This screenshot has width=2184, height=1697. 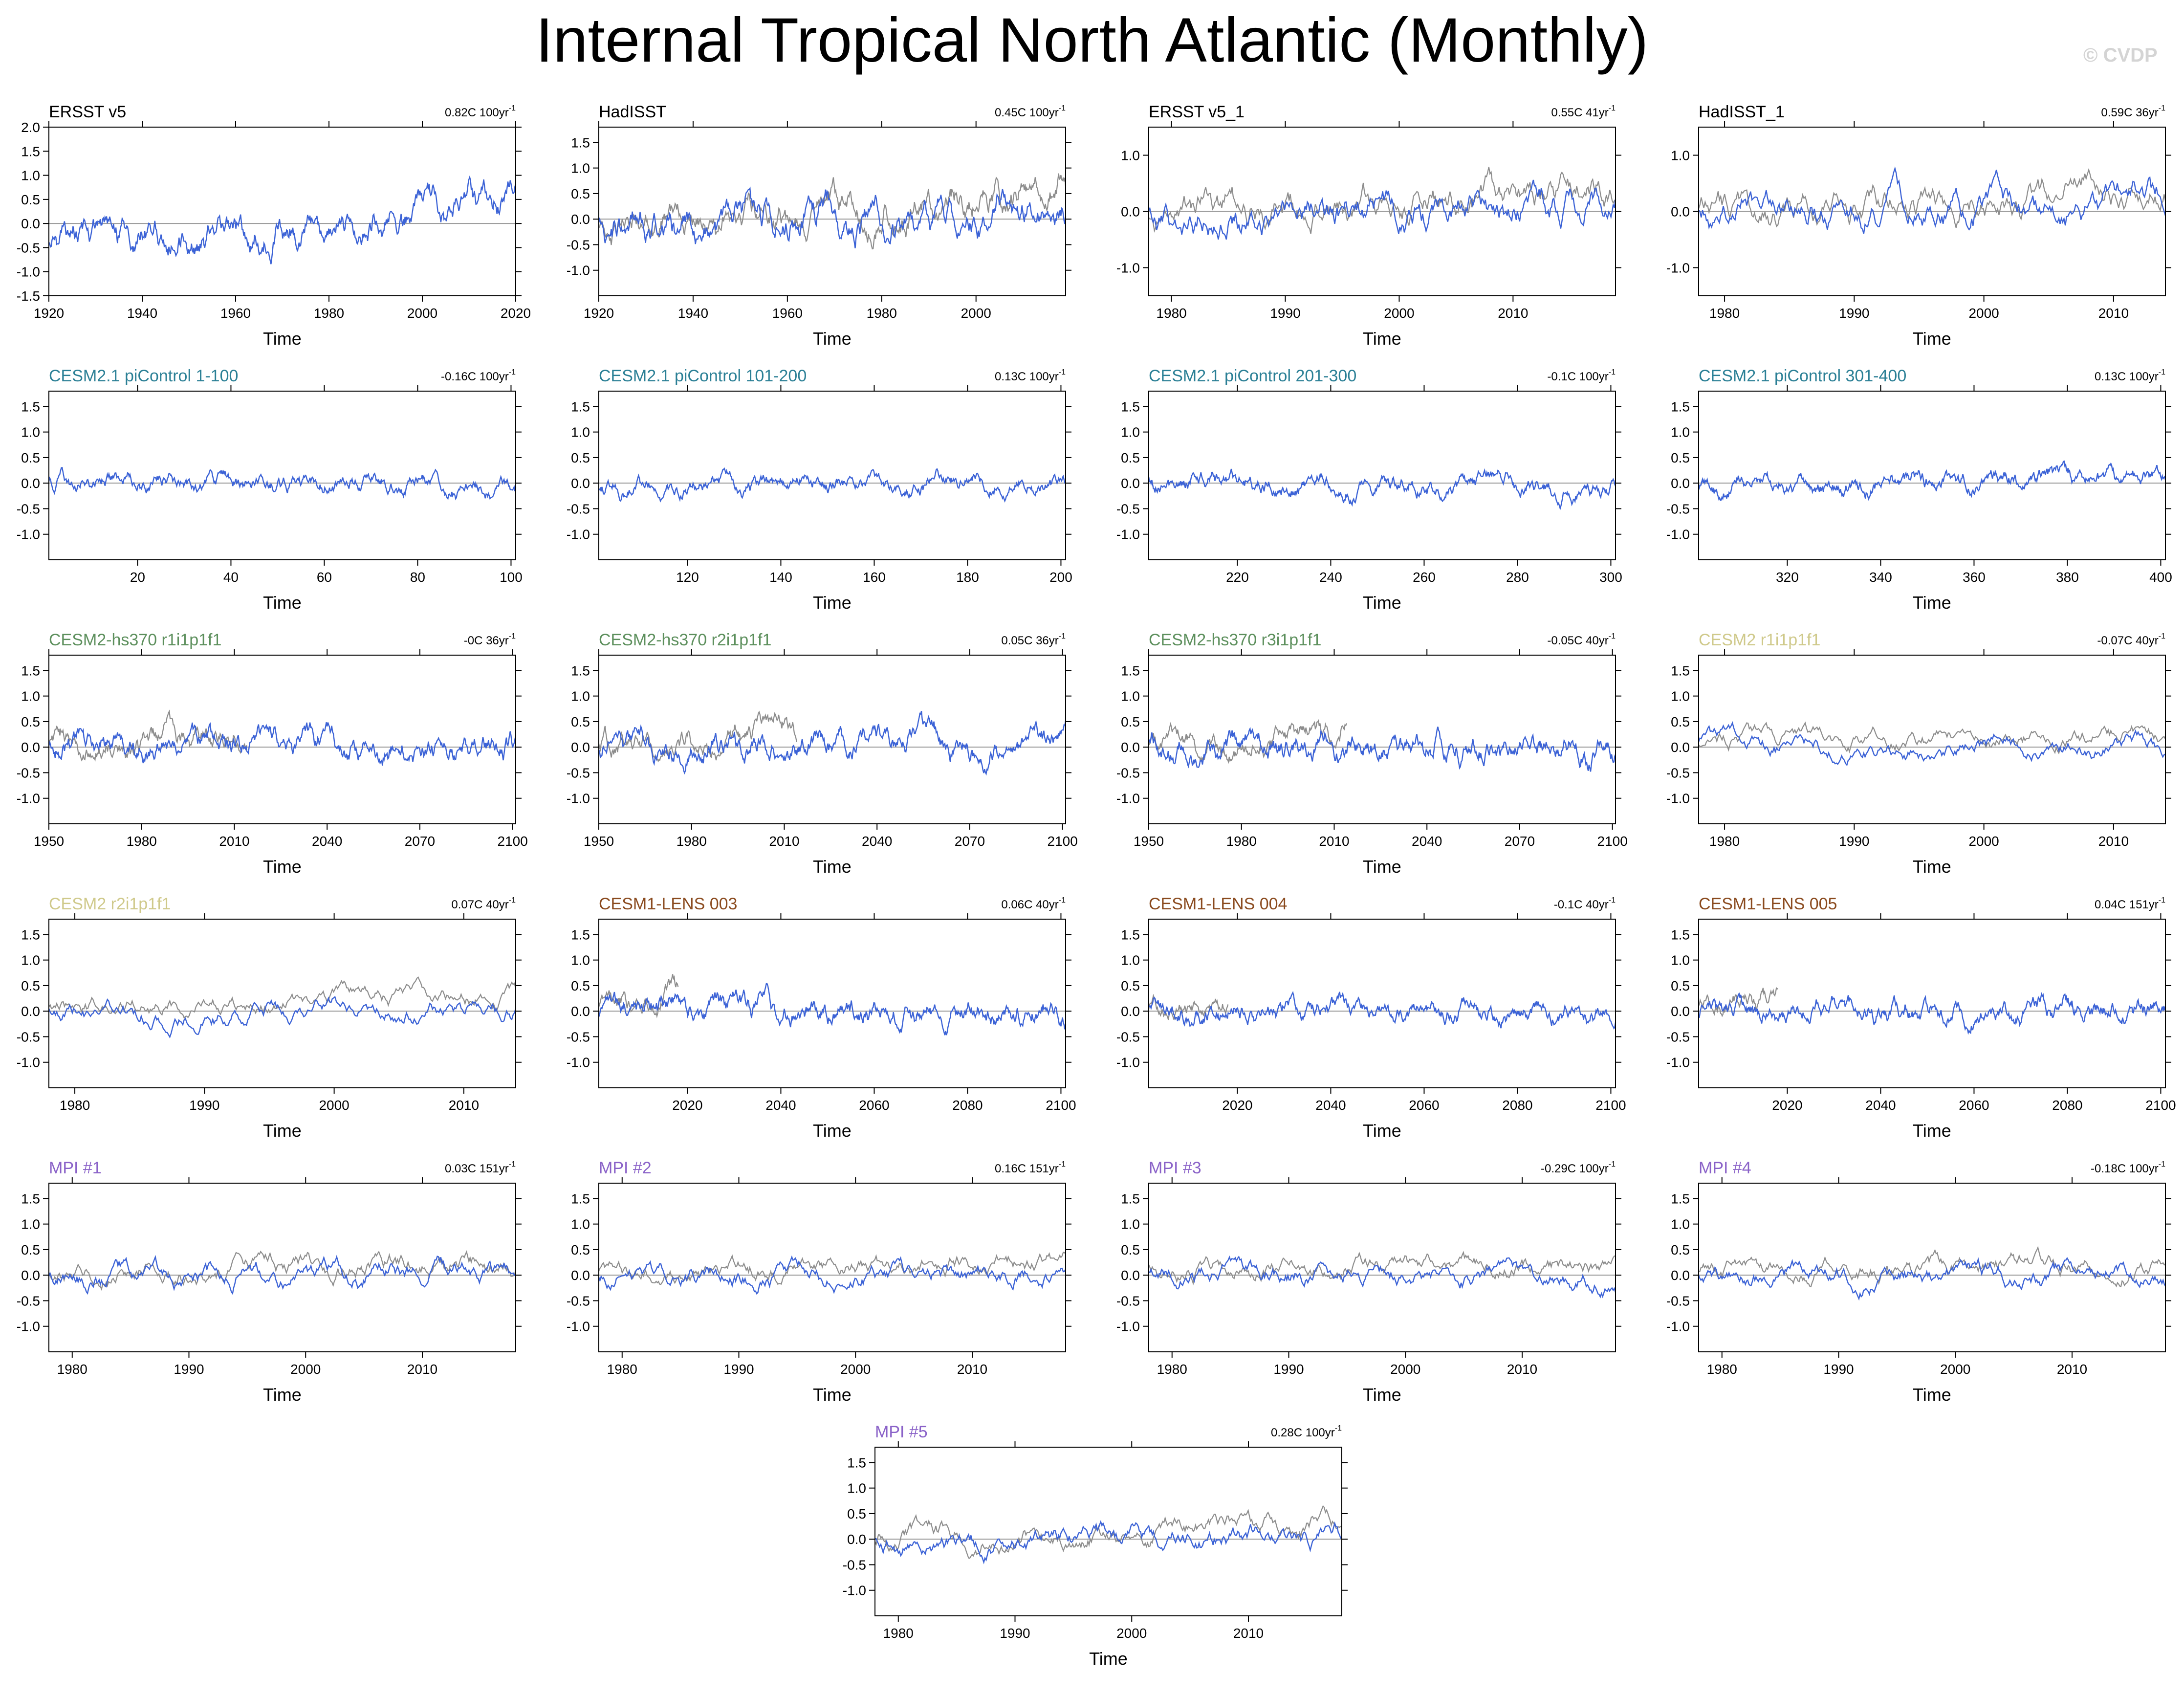 What do you see at coordinates (1612, 841) in the screenshot?
I see `x-tick-label: 2100` at bounding box center [1612, 841].